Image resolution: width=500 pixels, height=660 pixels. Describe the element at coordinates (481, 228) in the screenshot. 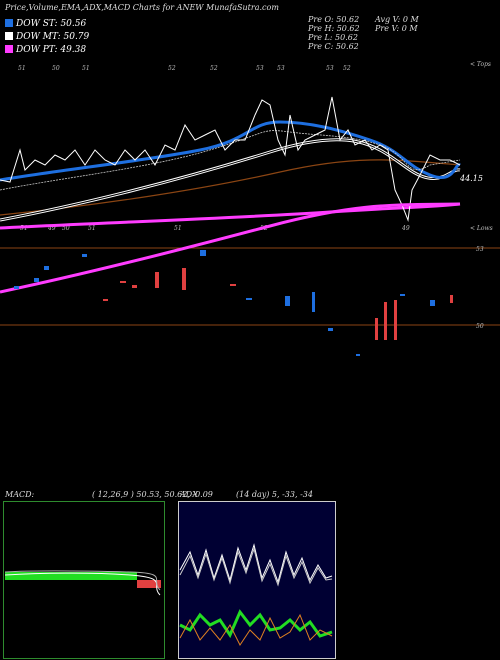

I see `lows-label: < Lows` at that location.